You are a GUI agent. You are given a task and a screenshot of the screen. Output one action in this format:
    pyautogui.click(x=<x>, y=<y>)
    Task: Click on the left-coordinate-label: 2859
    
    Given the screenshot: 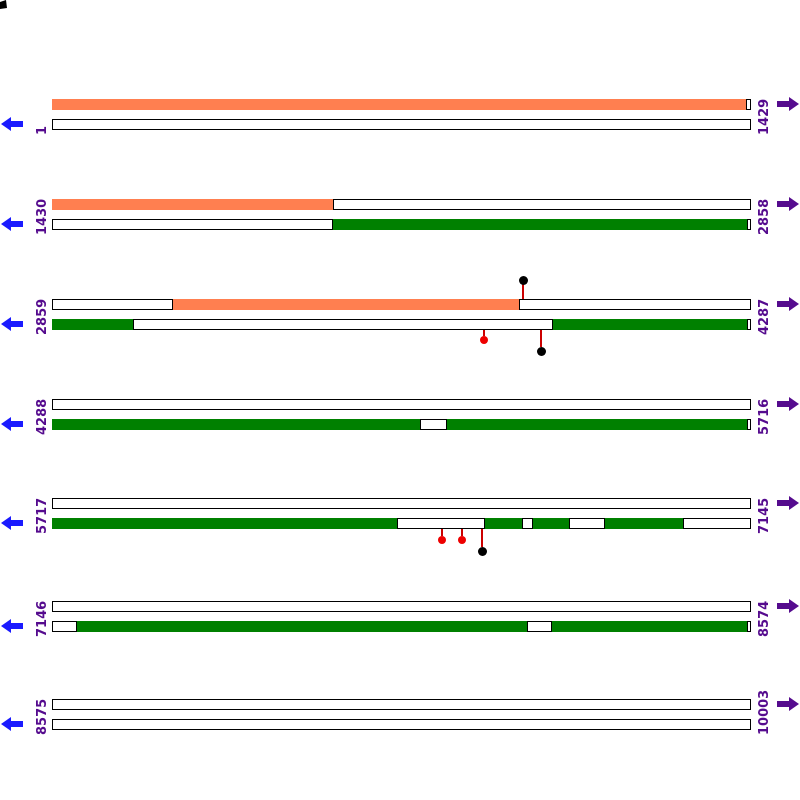 What is the action you would take?
    pyautogui.click(x=42, y=316)
    